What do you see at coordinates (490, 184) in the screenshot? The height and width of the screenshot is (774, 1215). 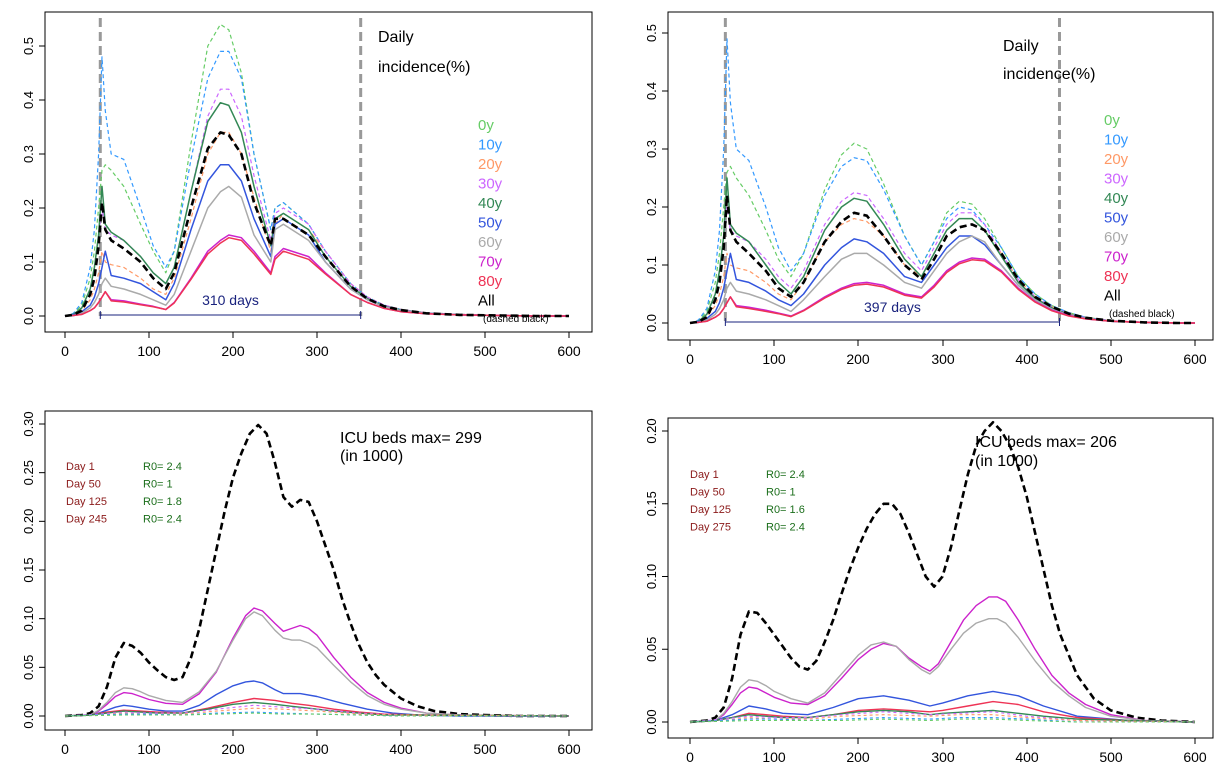 I see `legend-label-30y: 30y` at bounding box center [490, 184].